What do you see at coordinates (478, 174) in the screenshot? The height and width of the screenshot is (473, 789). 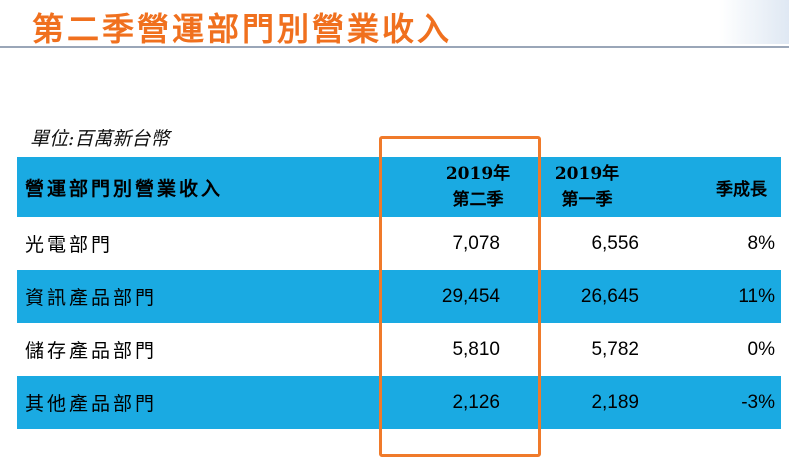 I see `header-2019-q2-year: 2019年` at bounding box center [478, 174].